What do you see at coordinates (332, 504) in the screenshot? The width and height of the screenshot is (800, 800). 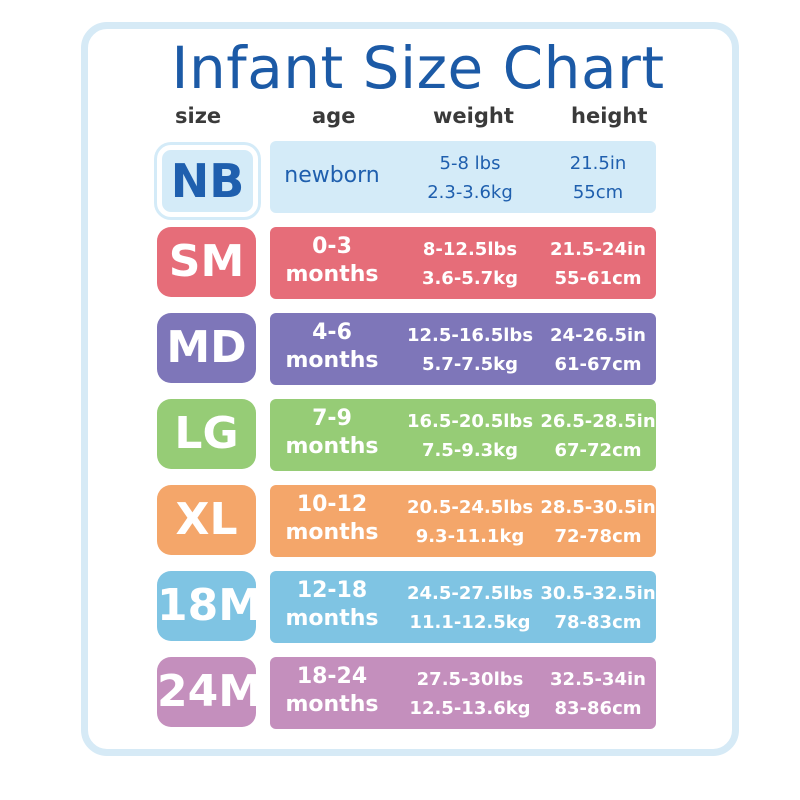 I see `age-range: 10-12` at bounding box center [332, 504].